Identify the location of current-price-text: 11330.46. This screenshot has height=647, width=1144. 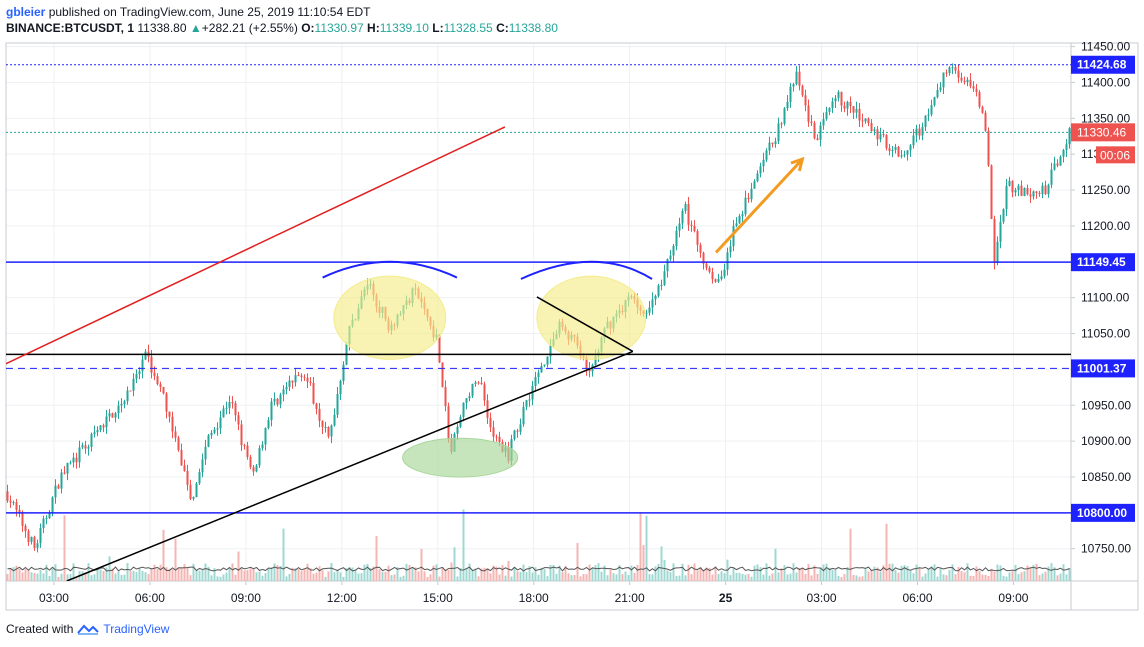
(1101, 132).